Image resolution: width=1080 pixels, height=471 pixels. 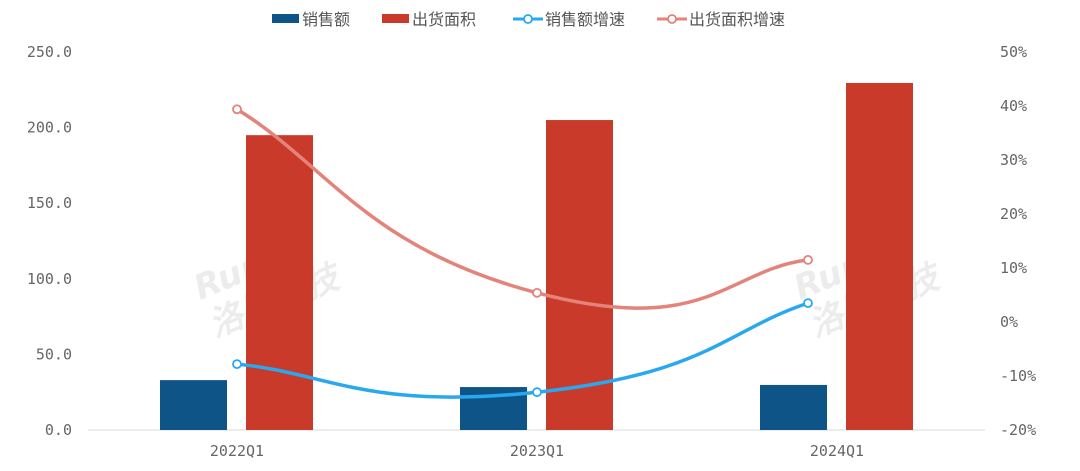 What do you see at coordinates (1013, 106) in the screenshot?
I see `right-tick-label: 40%` at bounding box center [1013, 106].